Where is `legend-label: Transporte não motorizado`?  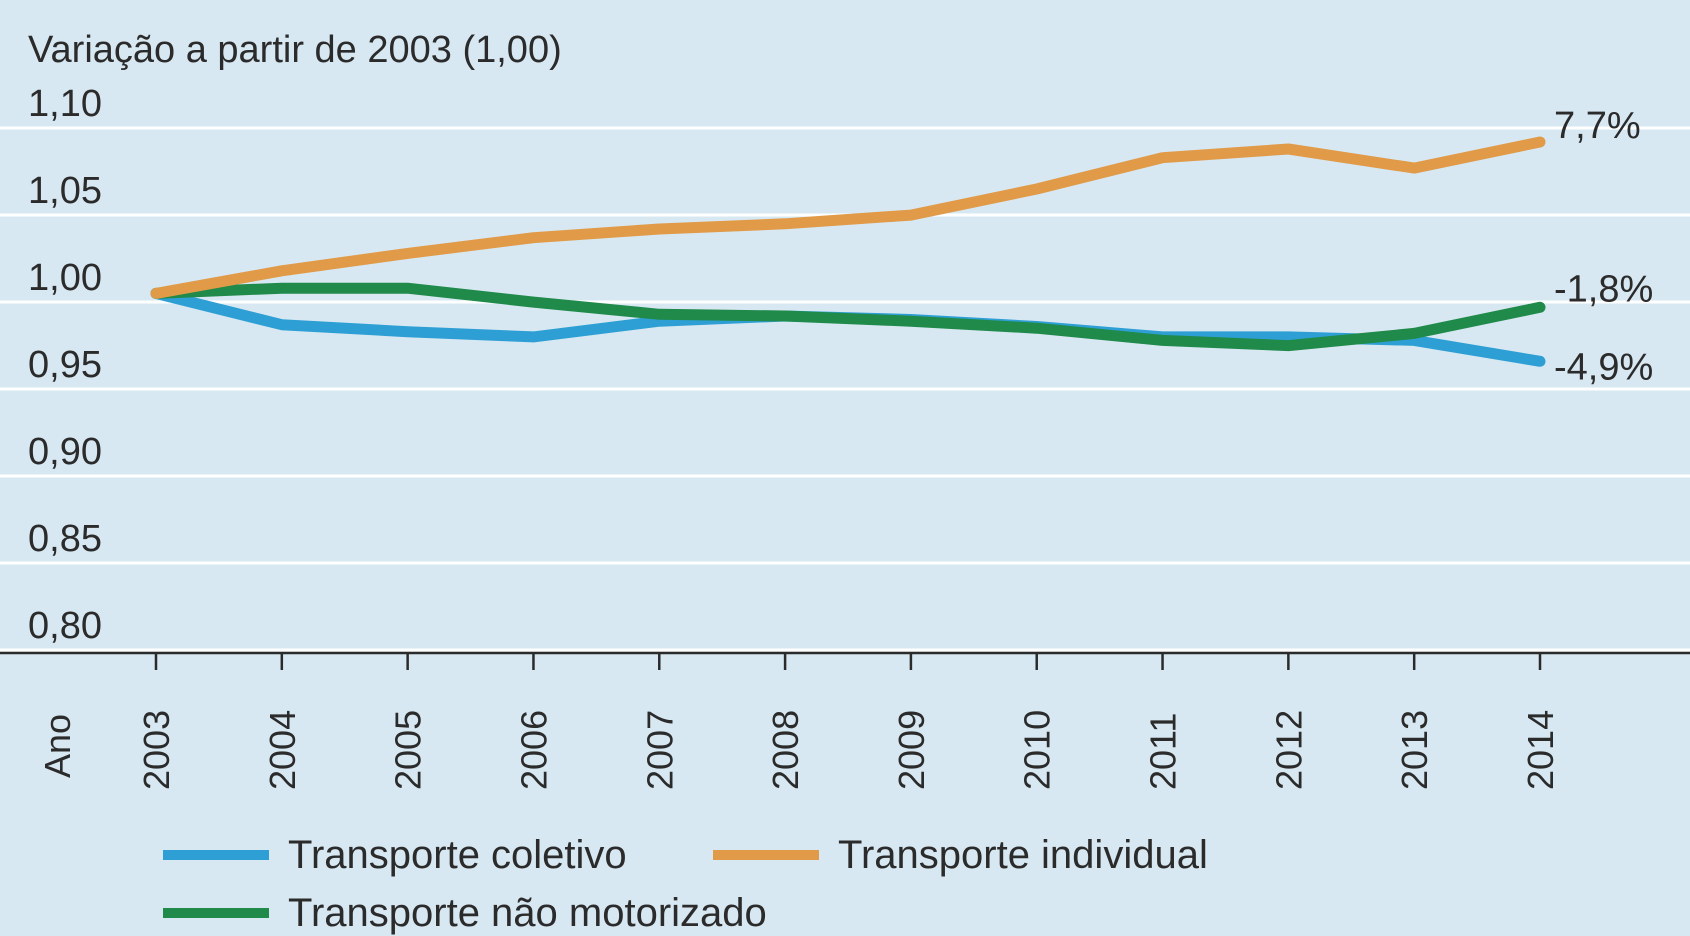
legend-label: Transporte não motorizado is located at coordinates (527, 913).